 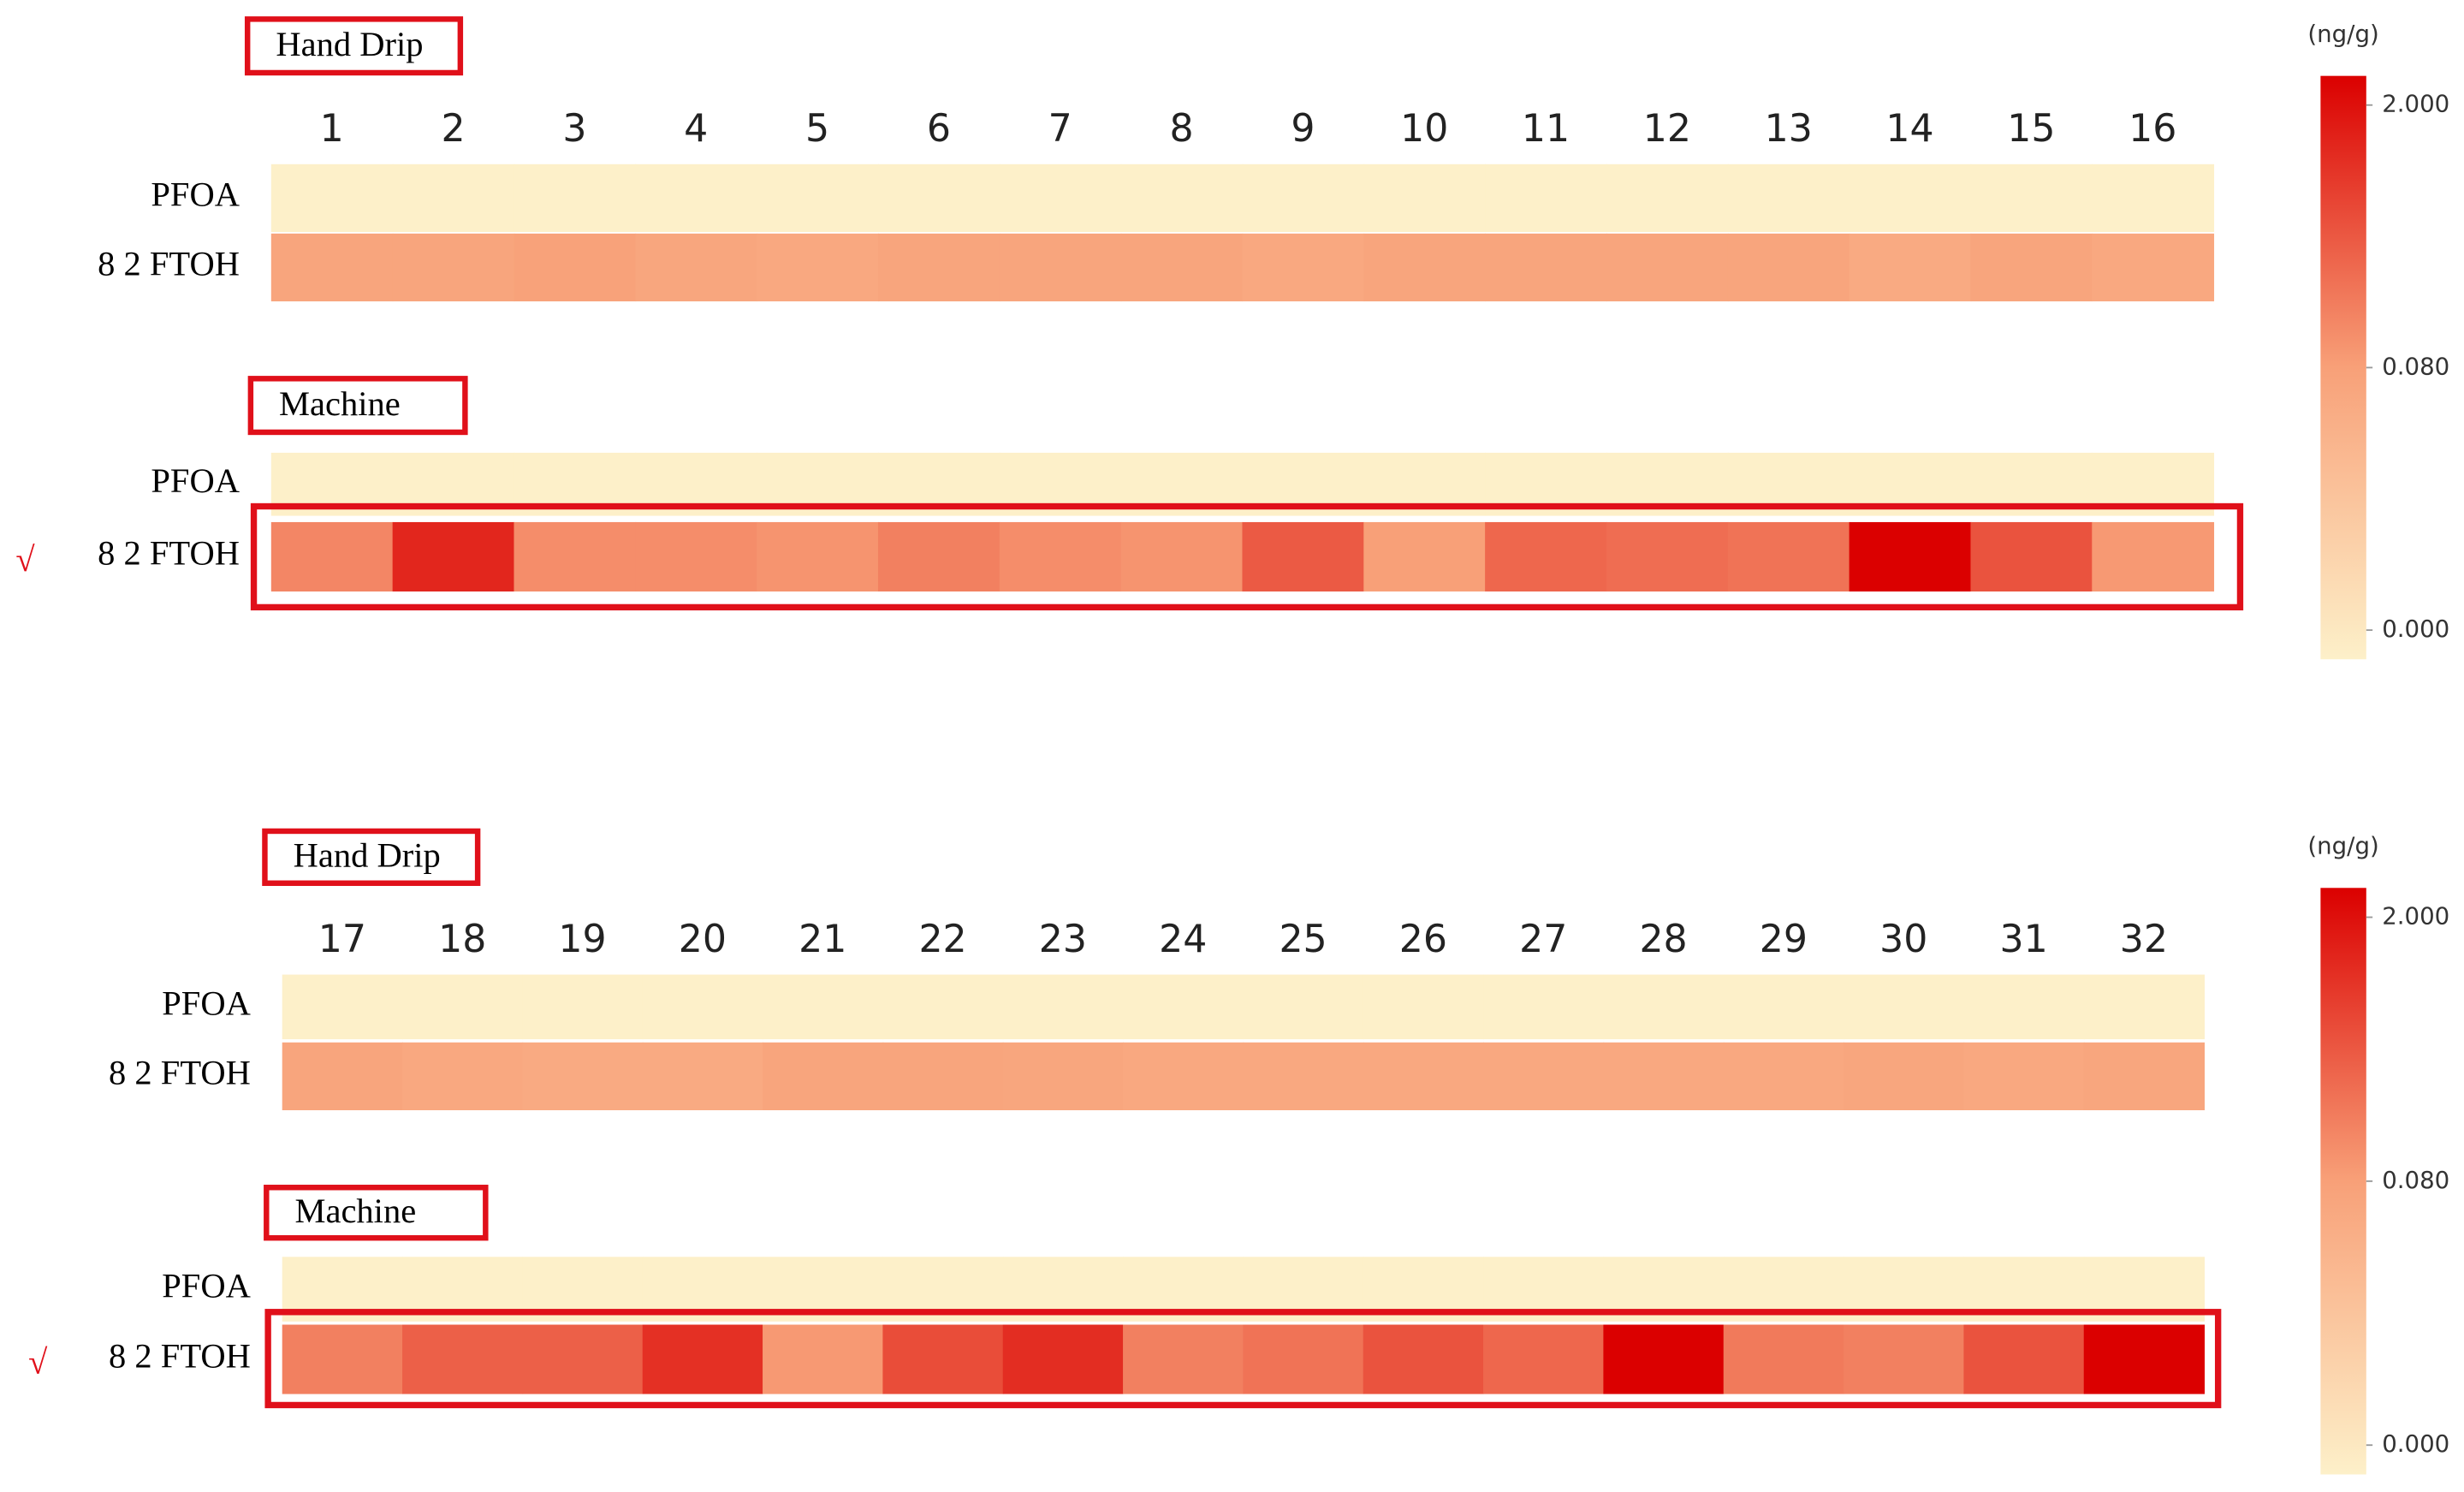 What do you see at coordinates (2415, 1444) in the screenshot?
I see `colorbar-tick-label: 0.000` at bounding box center [2415, 1444].